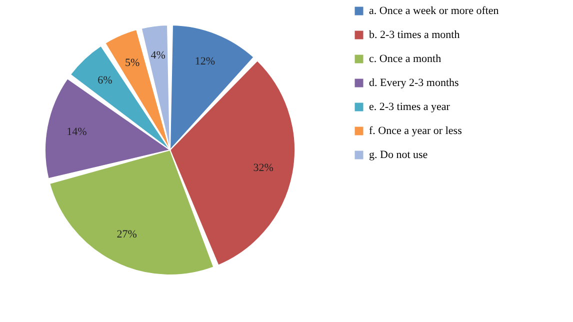 Image resolution: width=573 pixels, height=322 pixels. What do you see at coordinates (205, 62) in the screenshot?
I see `data-label: 12%` at bounding box center [205, 62].